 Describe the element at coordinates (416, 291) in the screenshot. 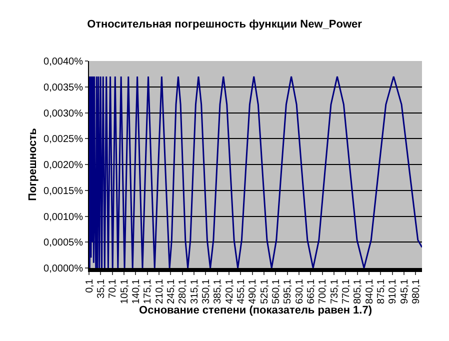

I see `x-tick-label: 980,1` at that location.